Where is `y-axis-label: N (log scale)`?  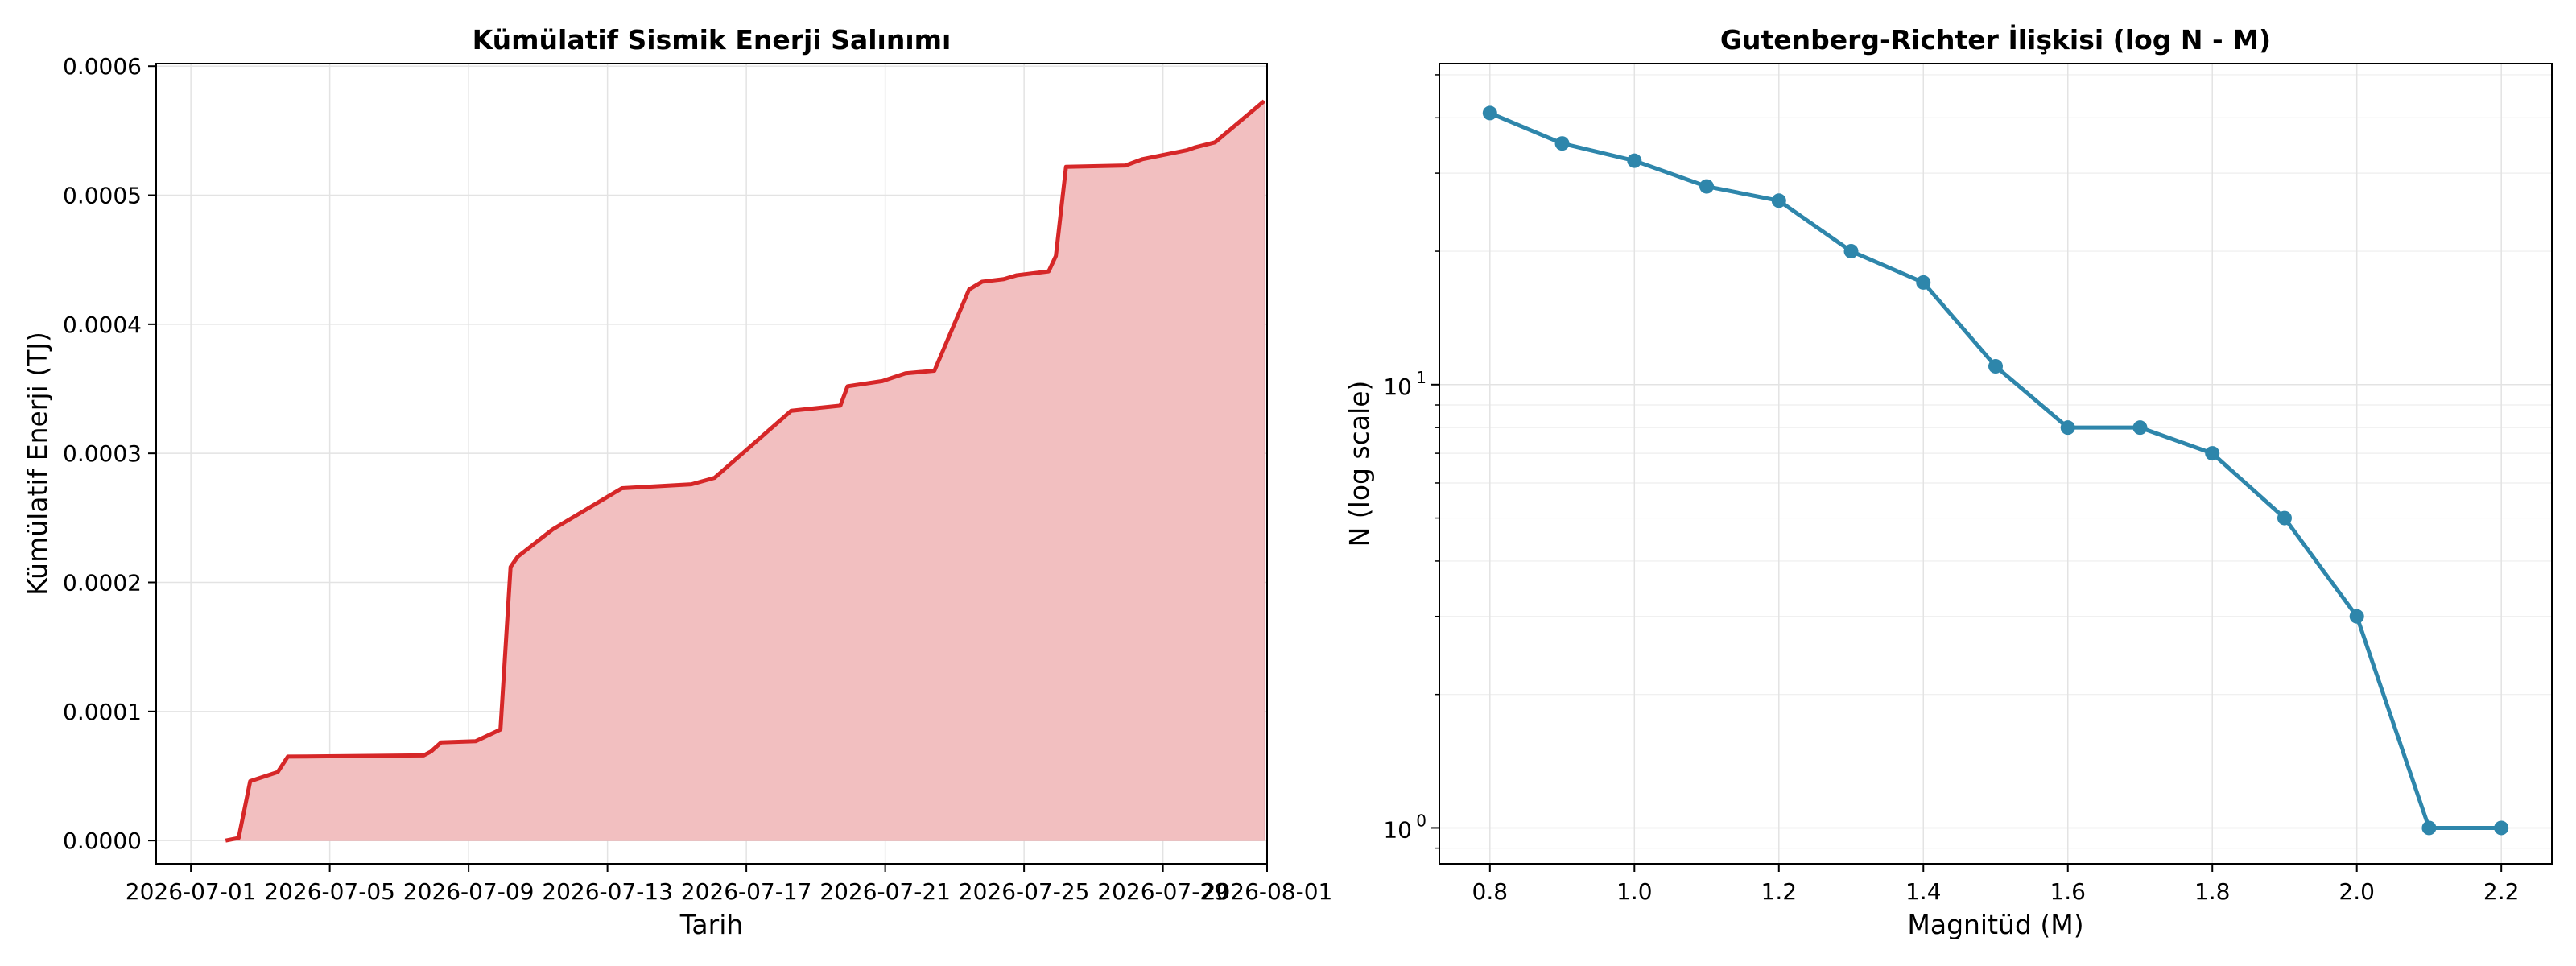
y-axis-label: N (log scale) is located at coordinates (1359, 464).